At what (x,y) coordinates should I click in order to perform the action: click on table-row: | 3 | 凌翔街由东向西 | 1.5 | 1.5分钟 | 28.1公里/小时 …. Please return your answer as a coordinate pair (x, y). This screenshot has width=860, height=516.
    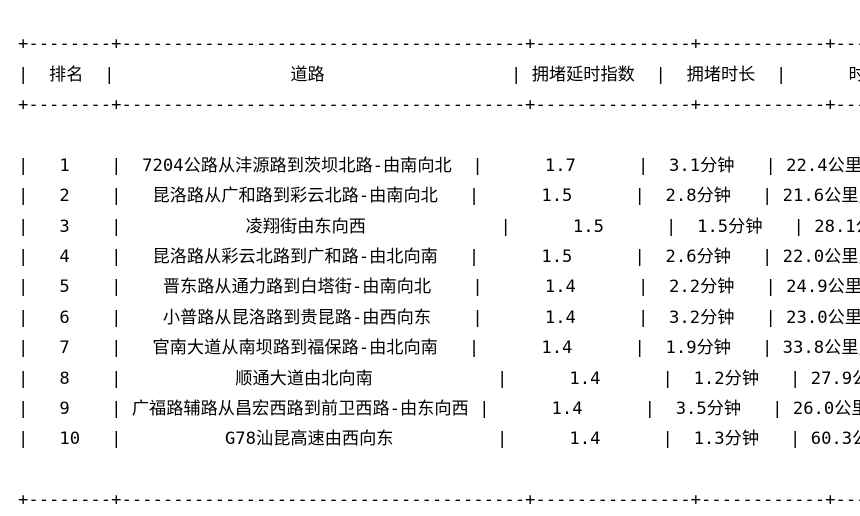
    Looking at the image, I should click on (439, 226).